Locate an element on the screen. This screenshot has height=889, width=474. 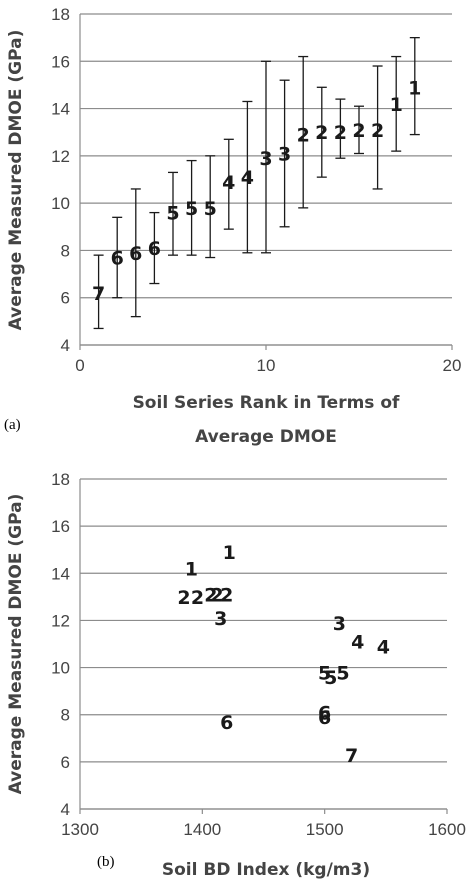
x-axis-title: Average DMOE is located at coordinates (266, 437).